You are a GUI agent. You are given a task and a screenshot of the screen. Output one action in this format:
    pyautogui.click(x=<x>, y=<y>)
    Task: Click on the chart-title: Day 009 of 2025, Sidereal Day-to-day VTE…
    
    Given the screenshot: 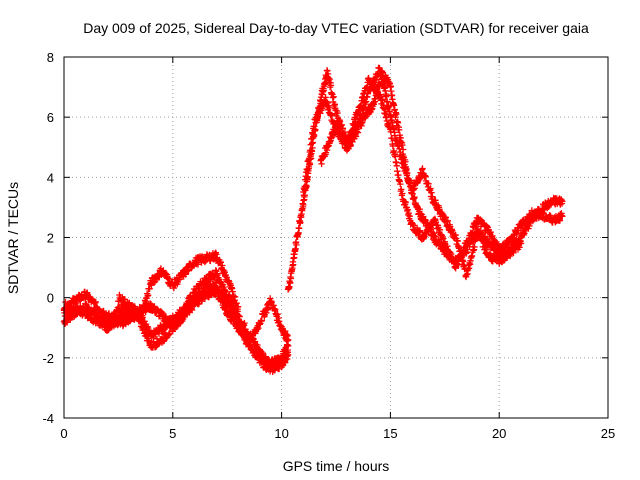 What is the action you would take?
    pyautogui.click(x=336, y=28)
    